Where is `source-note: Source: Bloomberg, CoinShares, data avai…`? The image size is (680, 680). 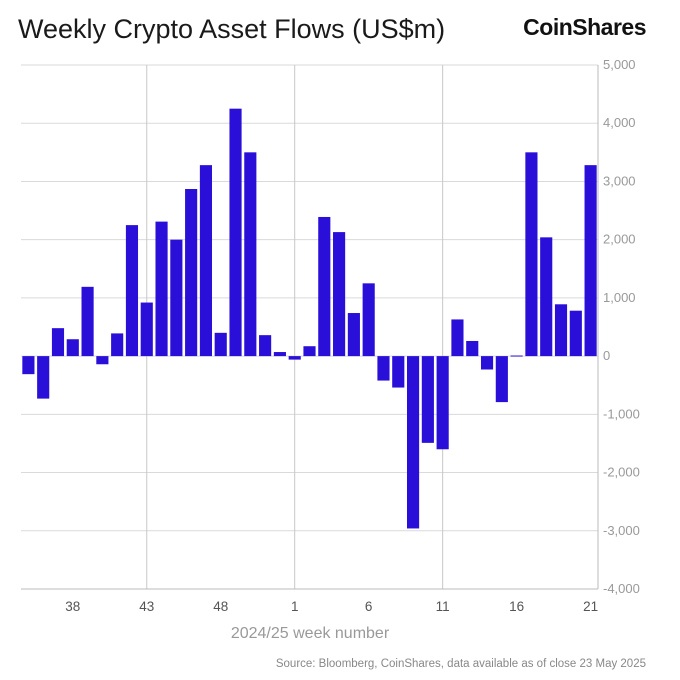
source-note: Source: Bloomberg, CoinShares, data avai… is located at coordinates (460, 664).